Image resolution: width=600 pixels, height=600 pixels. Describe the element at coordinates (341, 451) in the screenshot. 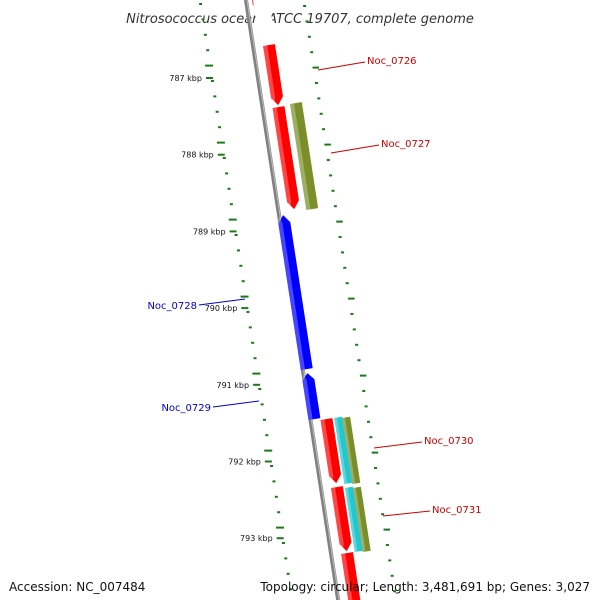

I see `feature-bar-cyan-1-shine` at that location.